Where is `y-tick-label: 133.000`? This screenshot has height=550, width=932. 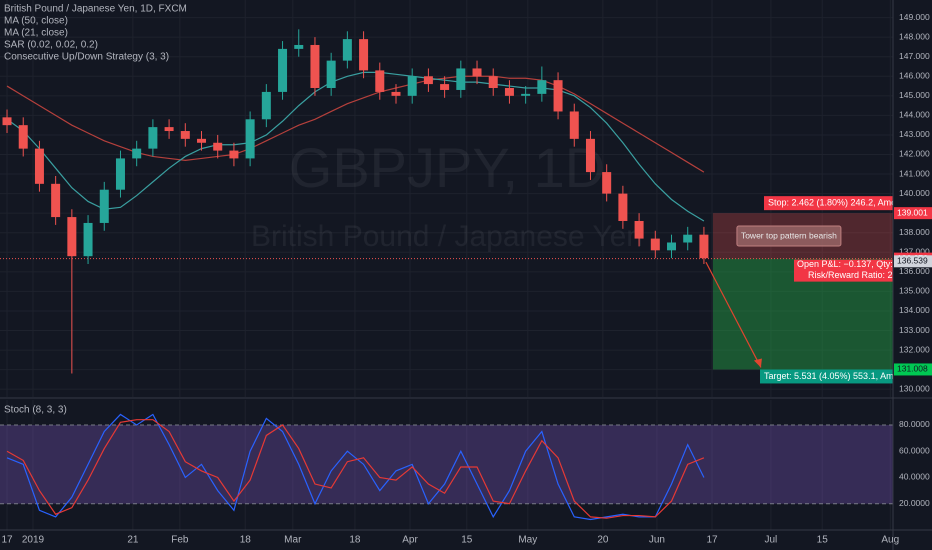 y-tick-label: 133.000 is located at coordinates (914, 330).